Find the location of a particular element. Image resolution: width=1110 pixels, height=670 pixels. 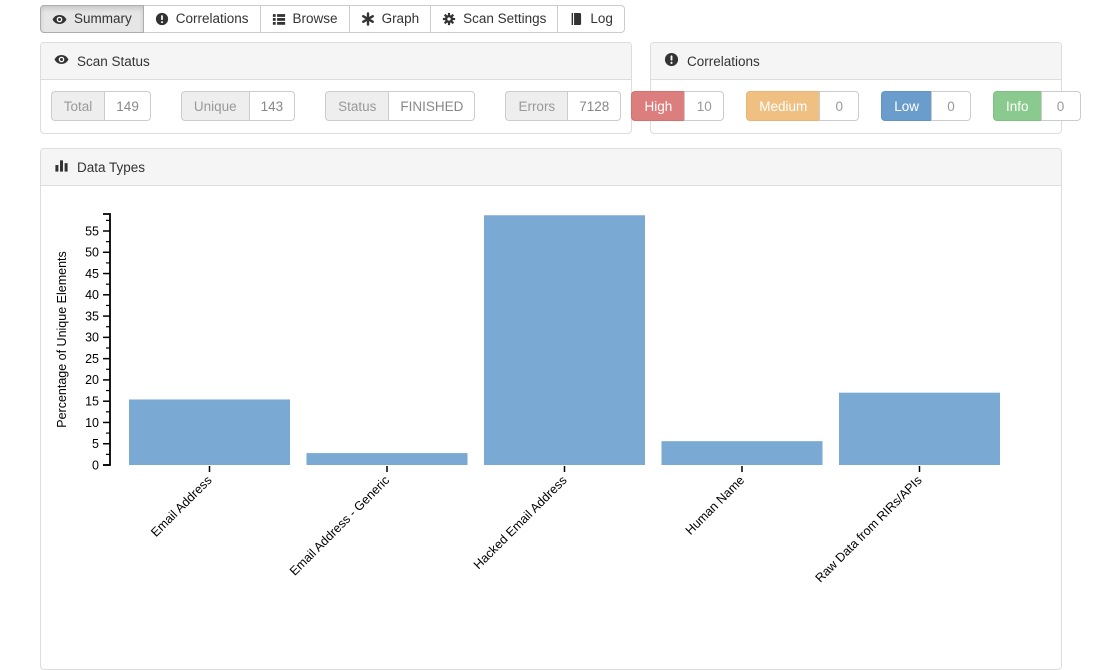

tab-browse: Browse is located at coordinates (304, 19).